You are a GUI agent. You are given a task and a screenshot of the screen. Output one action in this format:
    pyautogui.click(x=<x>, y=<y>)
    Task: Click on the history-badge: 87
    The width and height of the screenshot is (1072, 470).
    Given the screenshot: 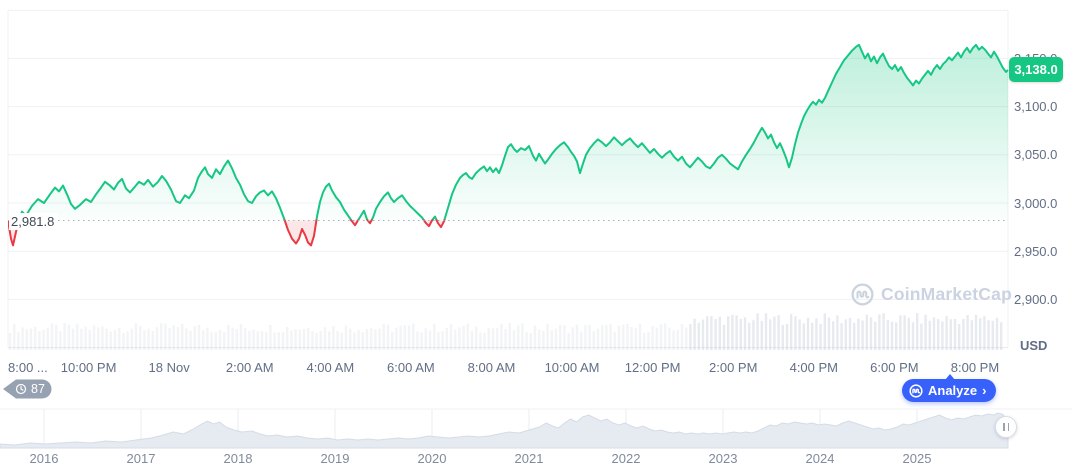 What is the action you would take?
    pyautogui.click(x=28, y=389)
    